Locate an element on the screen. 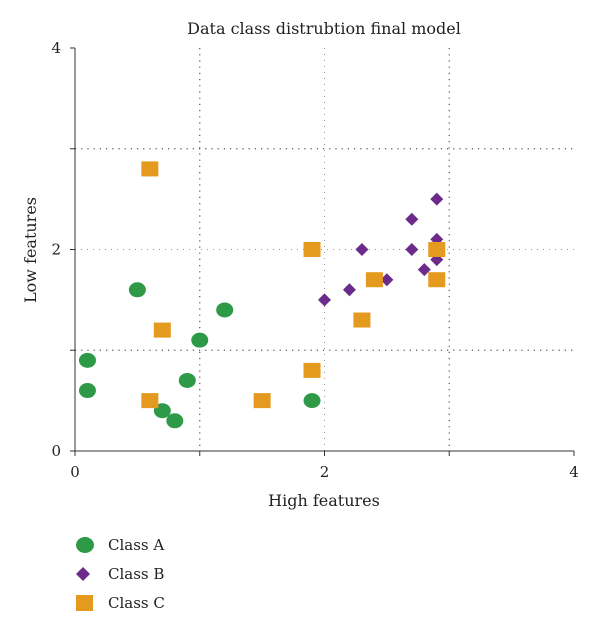  legend-item-class-c: Class C is located at coordinates (120, 602).